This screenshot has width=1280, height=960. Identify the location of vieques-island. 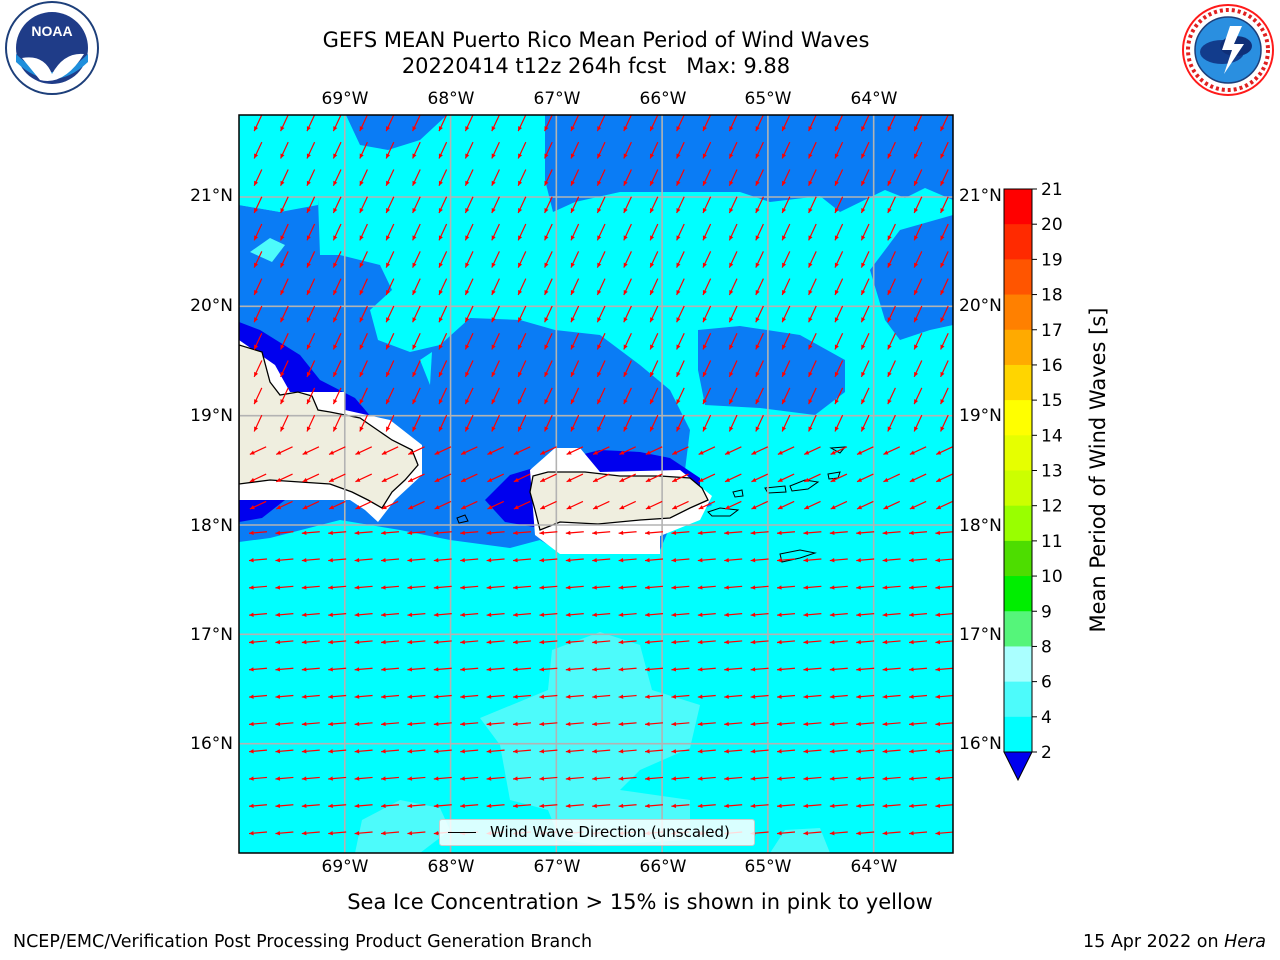
(723, 512).